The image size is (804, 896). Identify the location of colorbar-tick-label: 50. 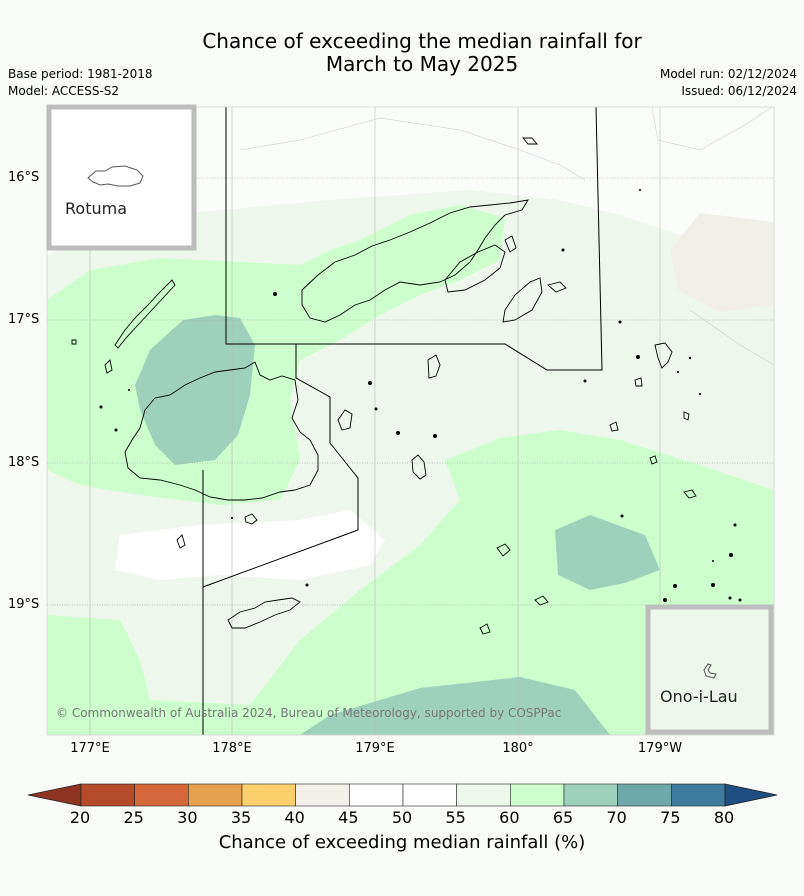
(402, 817).